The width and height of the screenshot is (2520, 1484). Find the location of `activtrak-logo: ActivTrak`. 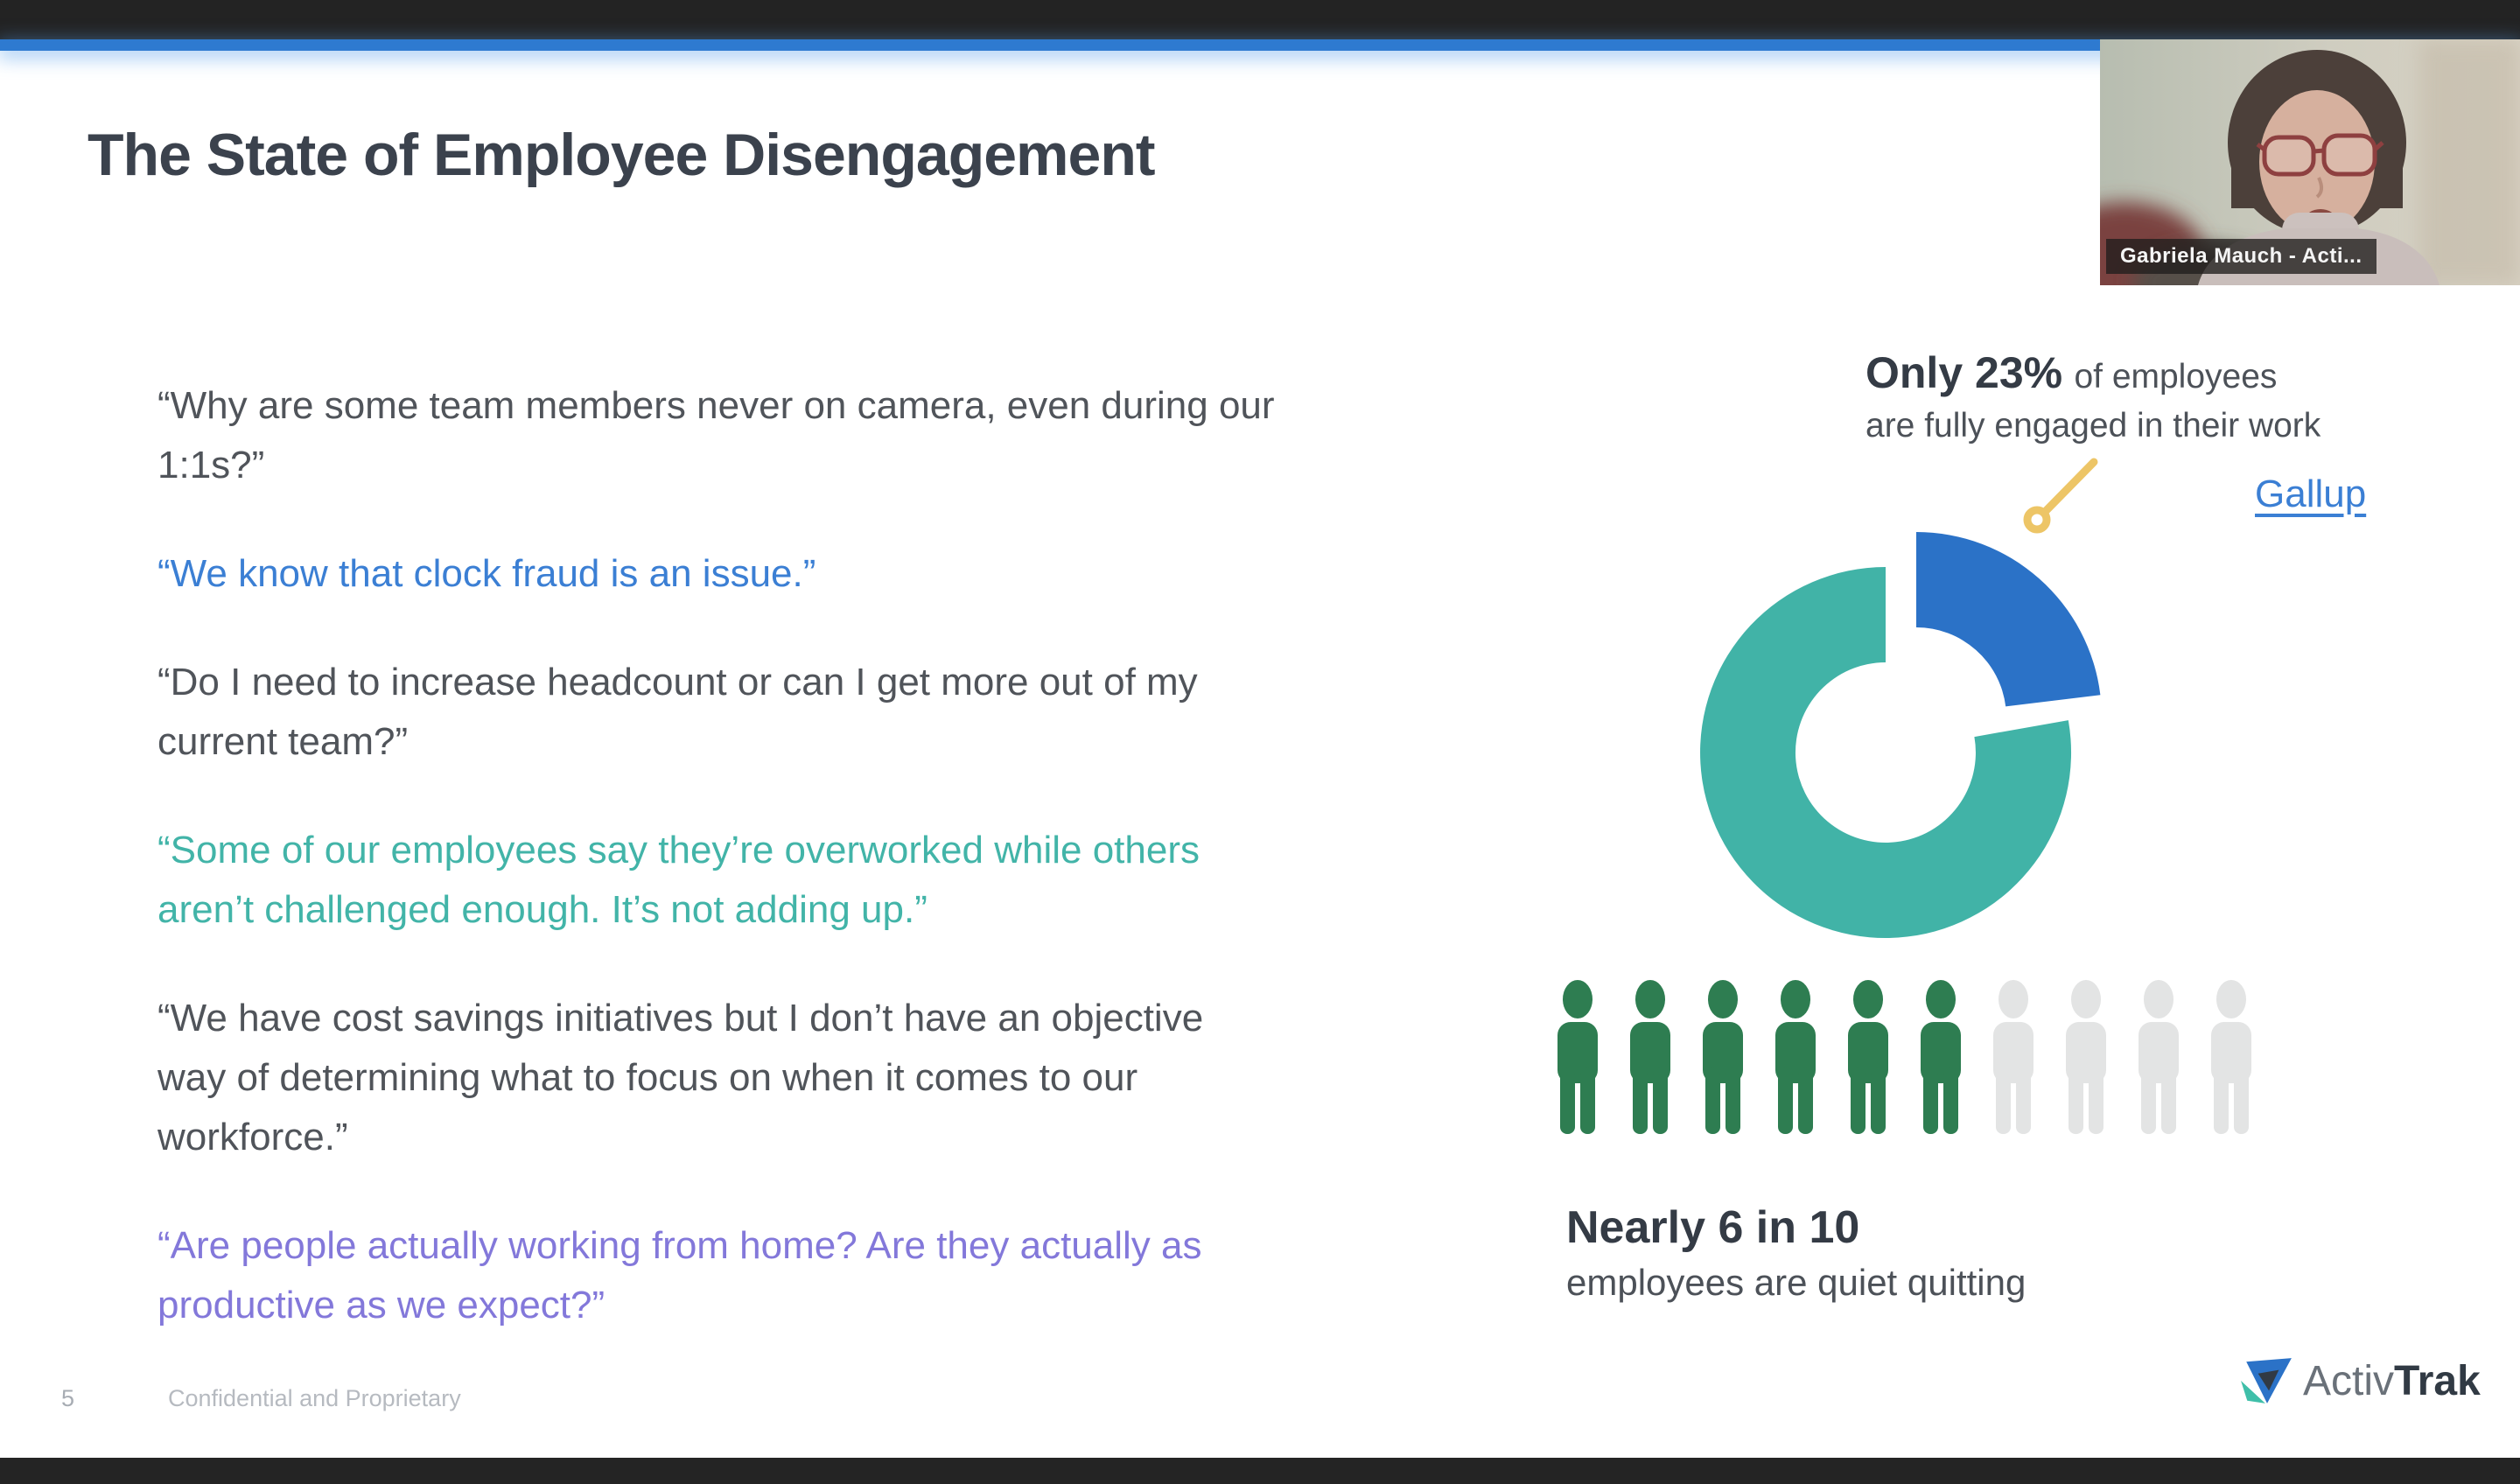

activtrak-logo: ActivTrak is located at coordinates (2360, 1380).